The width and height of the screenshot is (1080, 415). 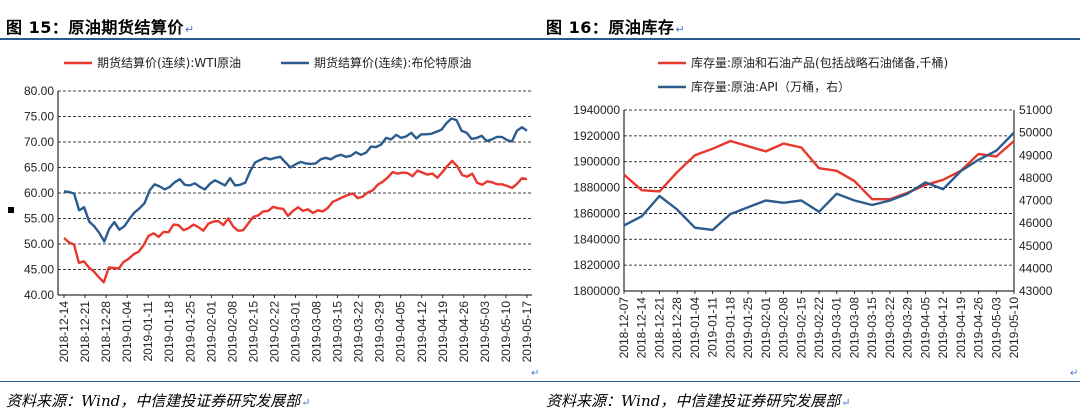 I want to click on y-tick-label: 55.00, so click(x=39, y=219).